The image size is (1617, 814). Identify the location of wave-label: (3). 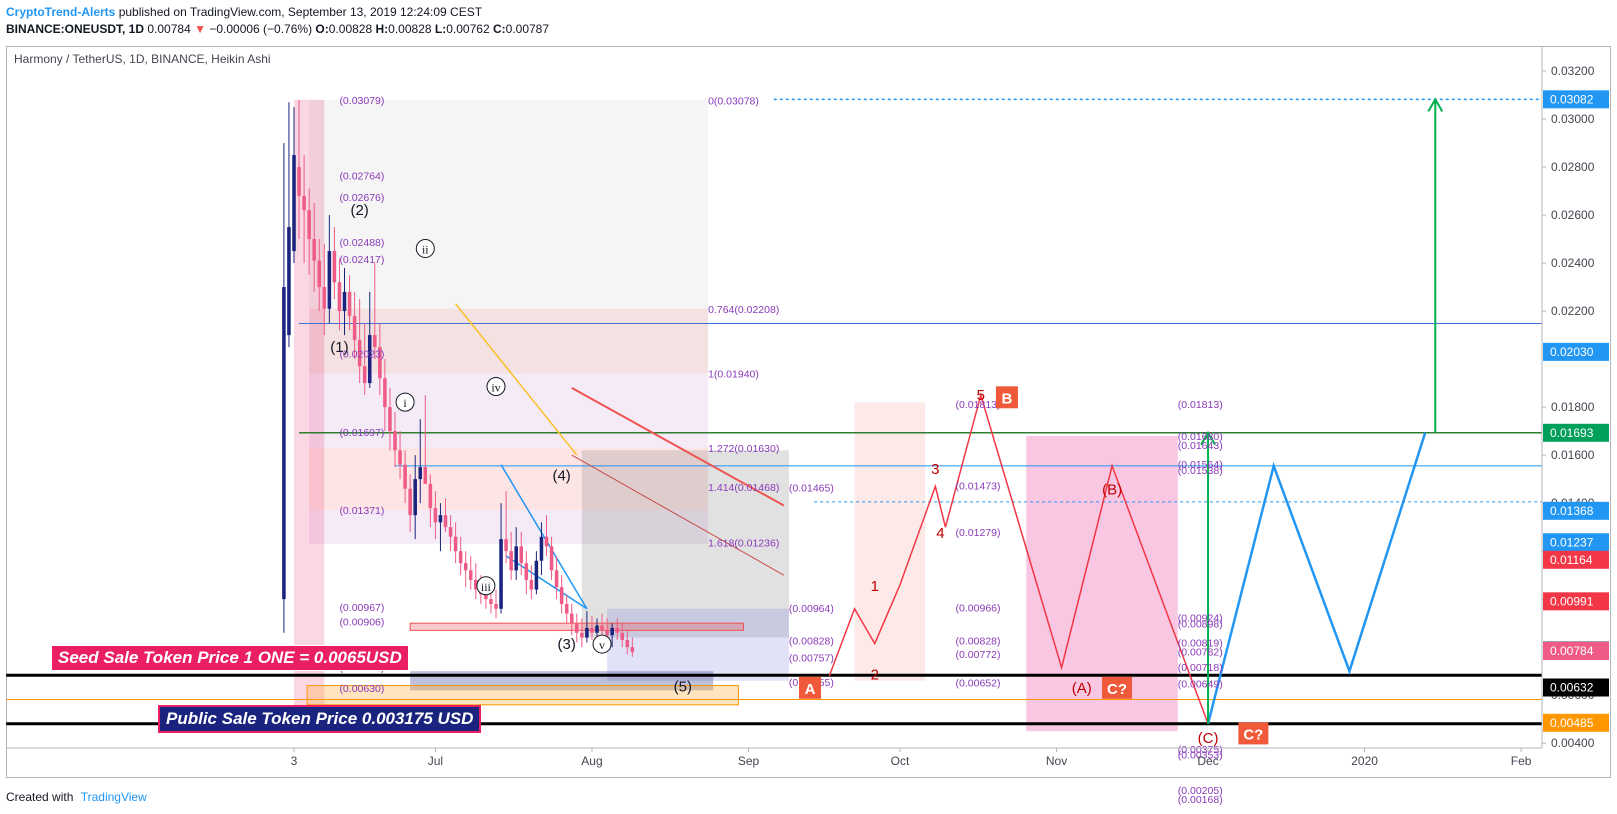
(567, 644).